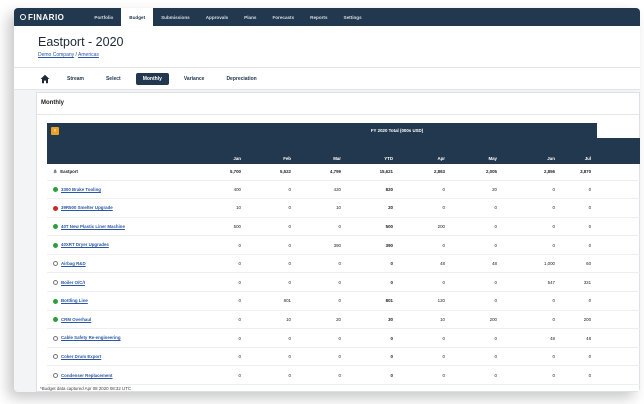 This screenshot has height=404, width=644. Describe the element at coordinates (75, 78) in the screenshot. I see `tab-stream: Stream` at that location.